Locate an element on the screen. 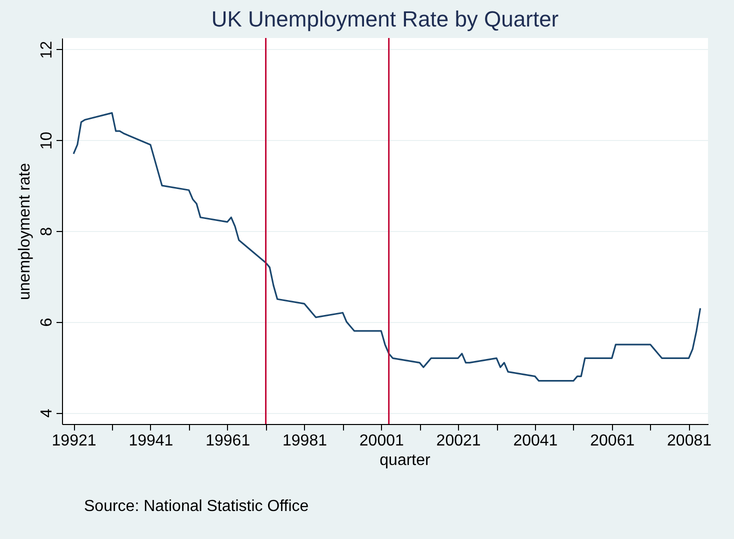 Image resolution: width=734 pixels, height=539 pixels. chart-title: UK Unemployment Rate by Quarter is located at coordinates (385, 19).